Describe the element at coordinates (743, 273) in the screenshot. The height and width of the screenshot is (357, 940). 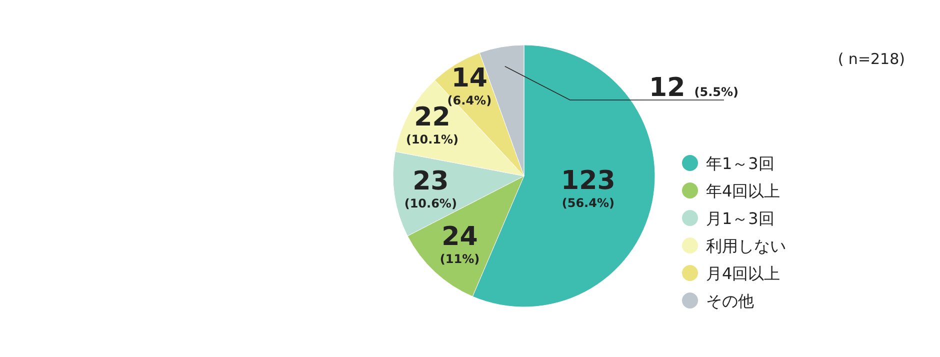
I see `legend-label: 月4回以上` at that location.